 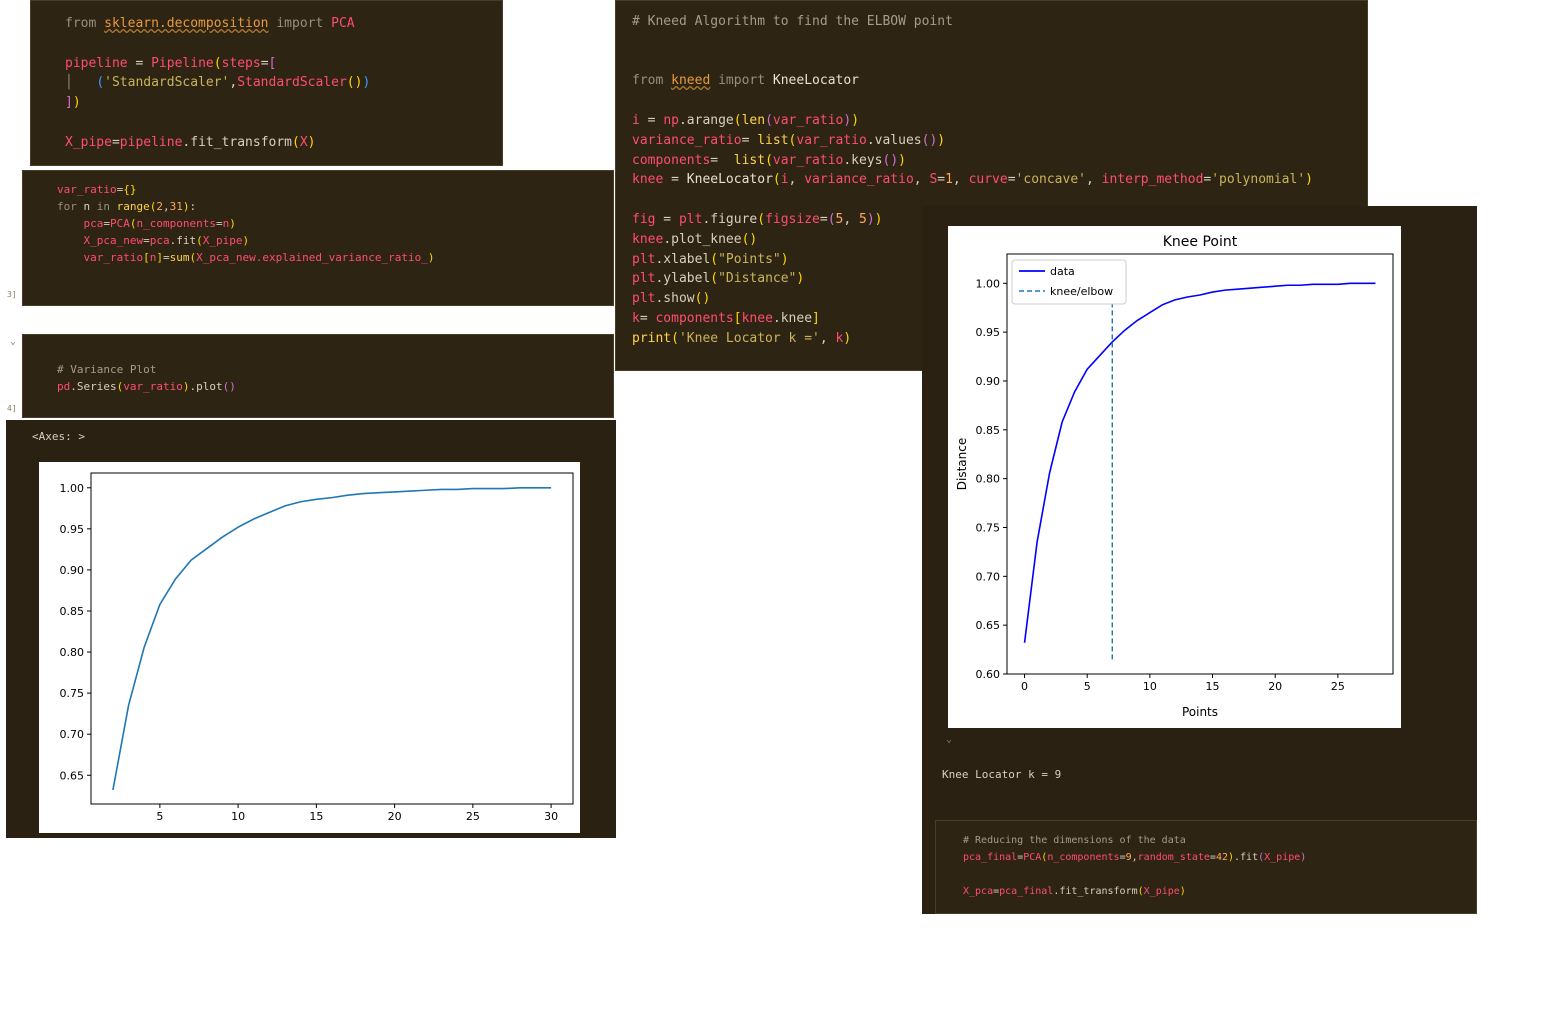 I want to click on code-token: kneed, so click(x=691, y=81).